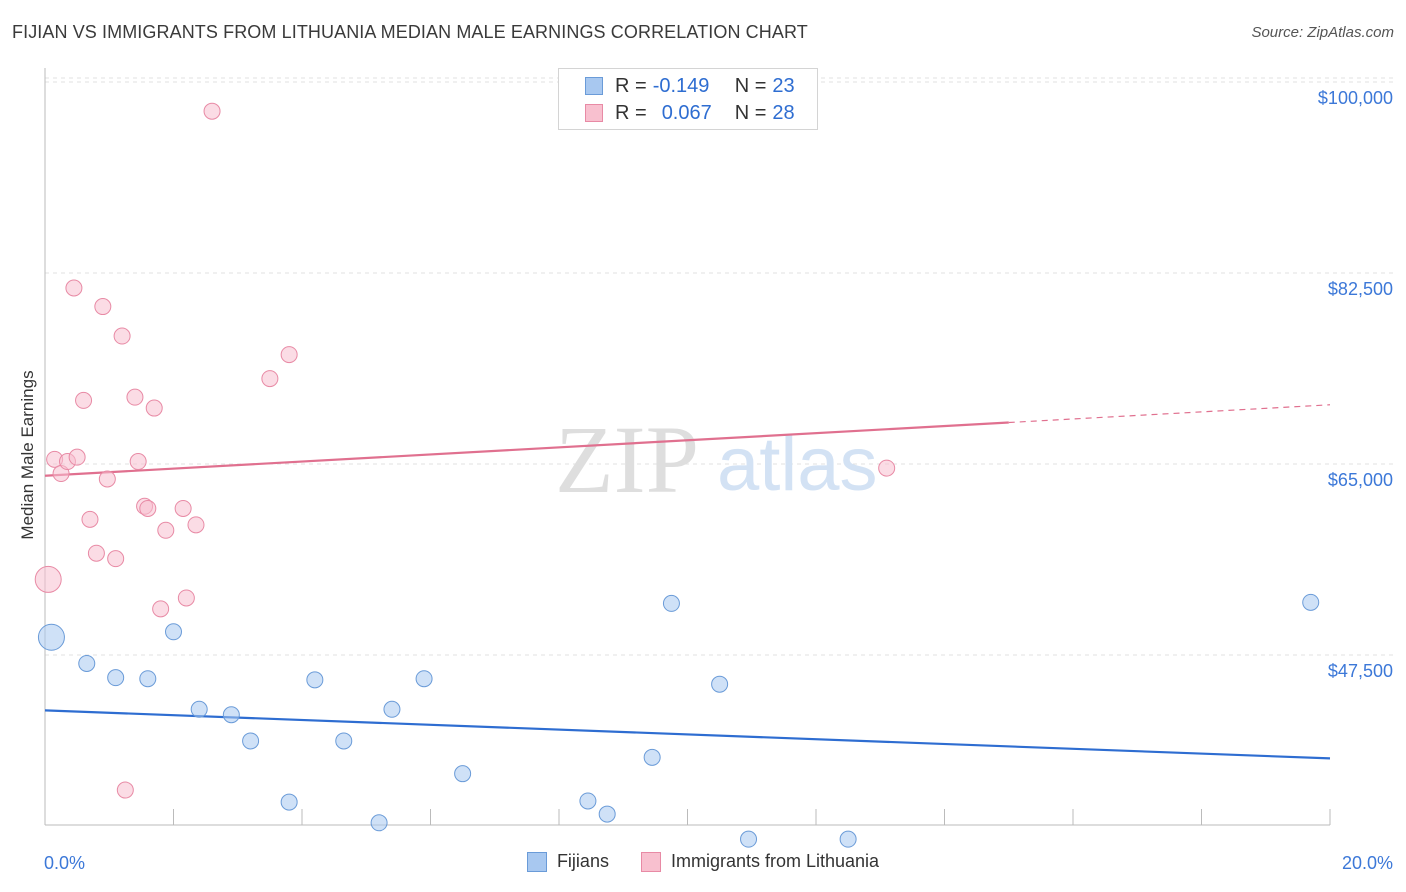 Image resolution: width=1406 pixels, height=892 pixels. I want to click on watermark-zip: ZIP, so click(627, 459).